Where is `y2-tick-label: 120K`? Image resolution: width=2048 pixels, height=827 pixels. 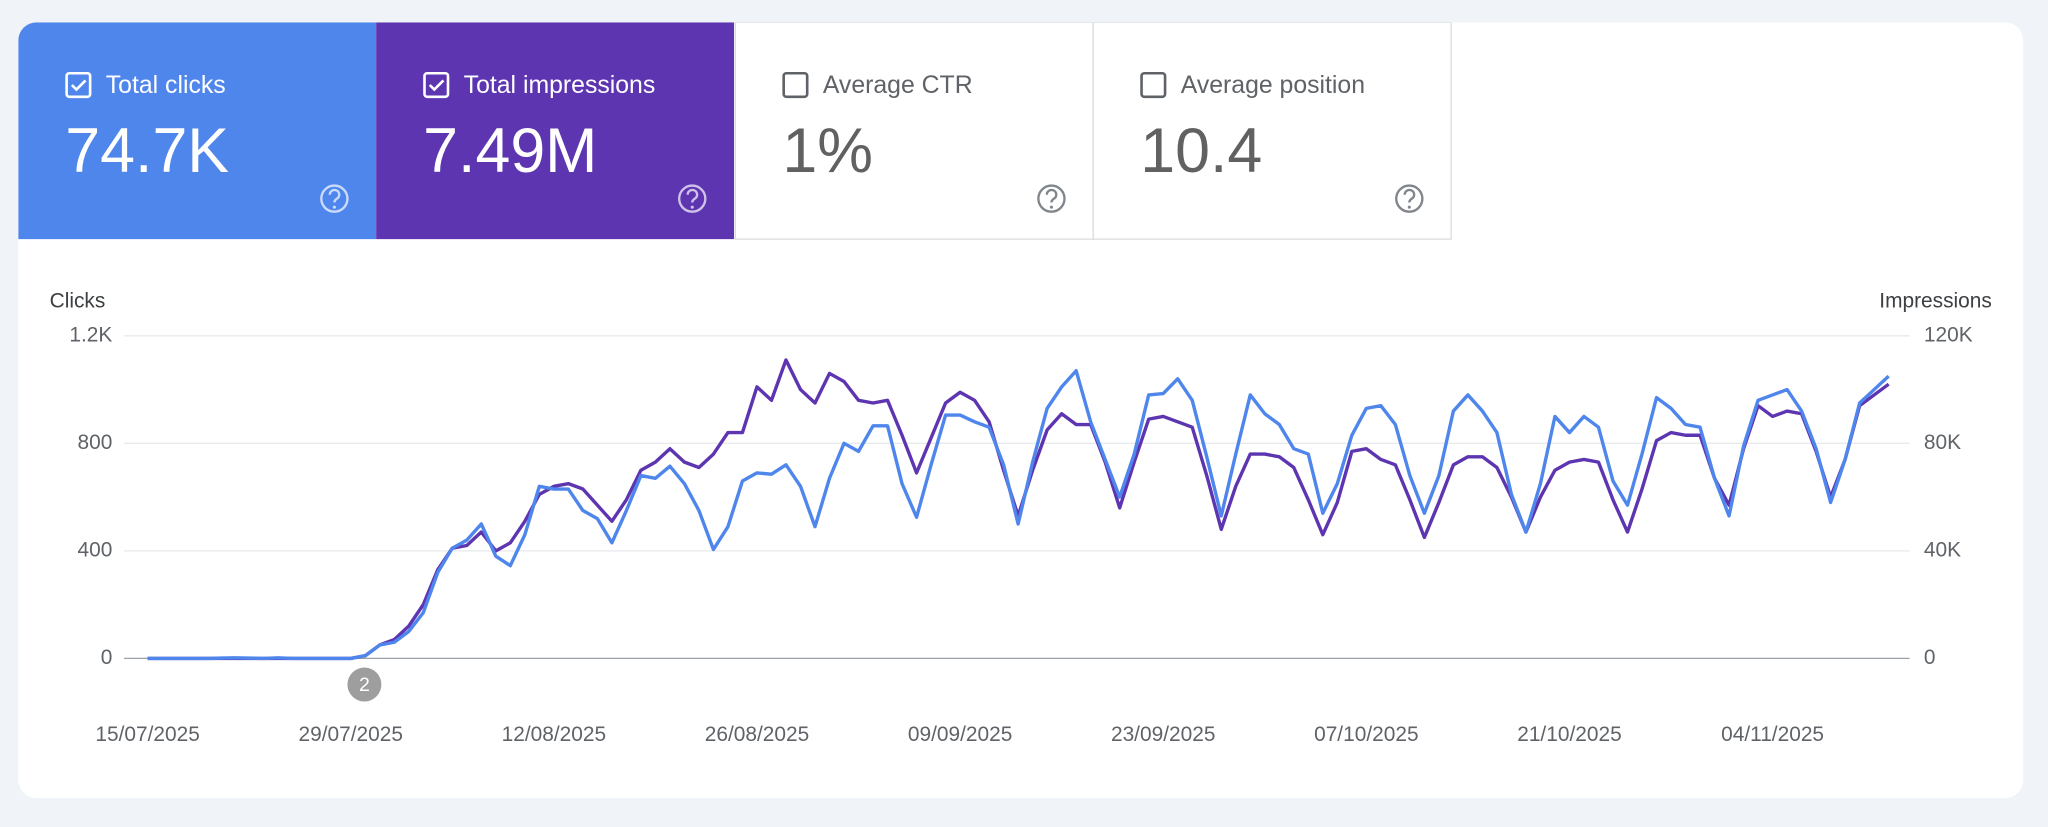
y2-tick-label: 120K is located at coordinates (1948, 334).